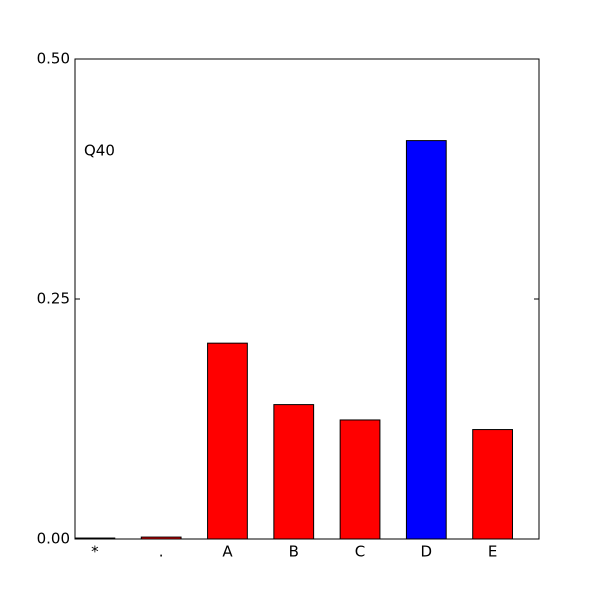  Describe the element at coordinates (95, 552) in the screenshot. I see `x-tick-label: *` at that location.